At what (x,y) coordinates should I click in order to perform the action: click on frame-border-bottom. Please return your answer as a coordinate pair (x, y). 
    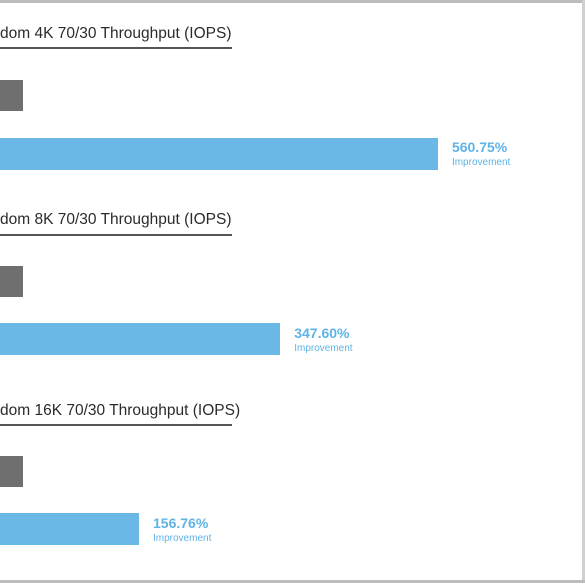
    Looking at the image, I should click on (292, 581).